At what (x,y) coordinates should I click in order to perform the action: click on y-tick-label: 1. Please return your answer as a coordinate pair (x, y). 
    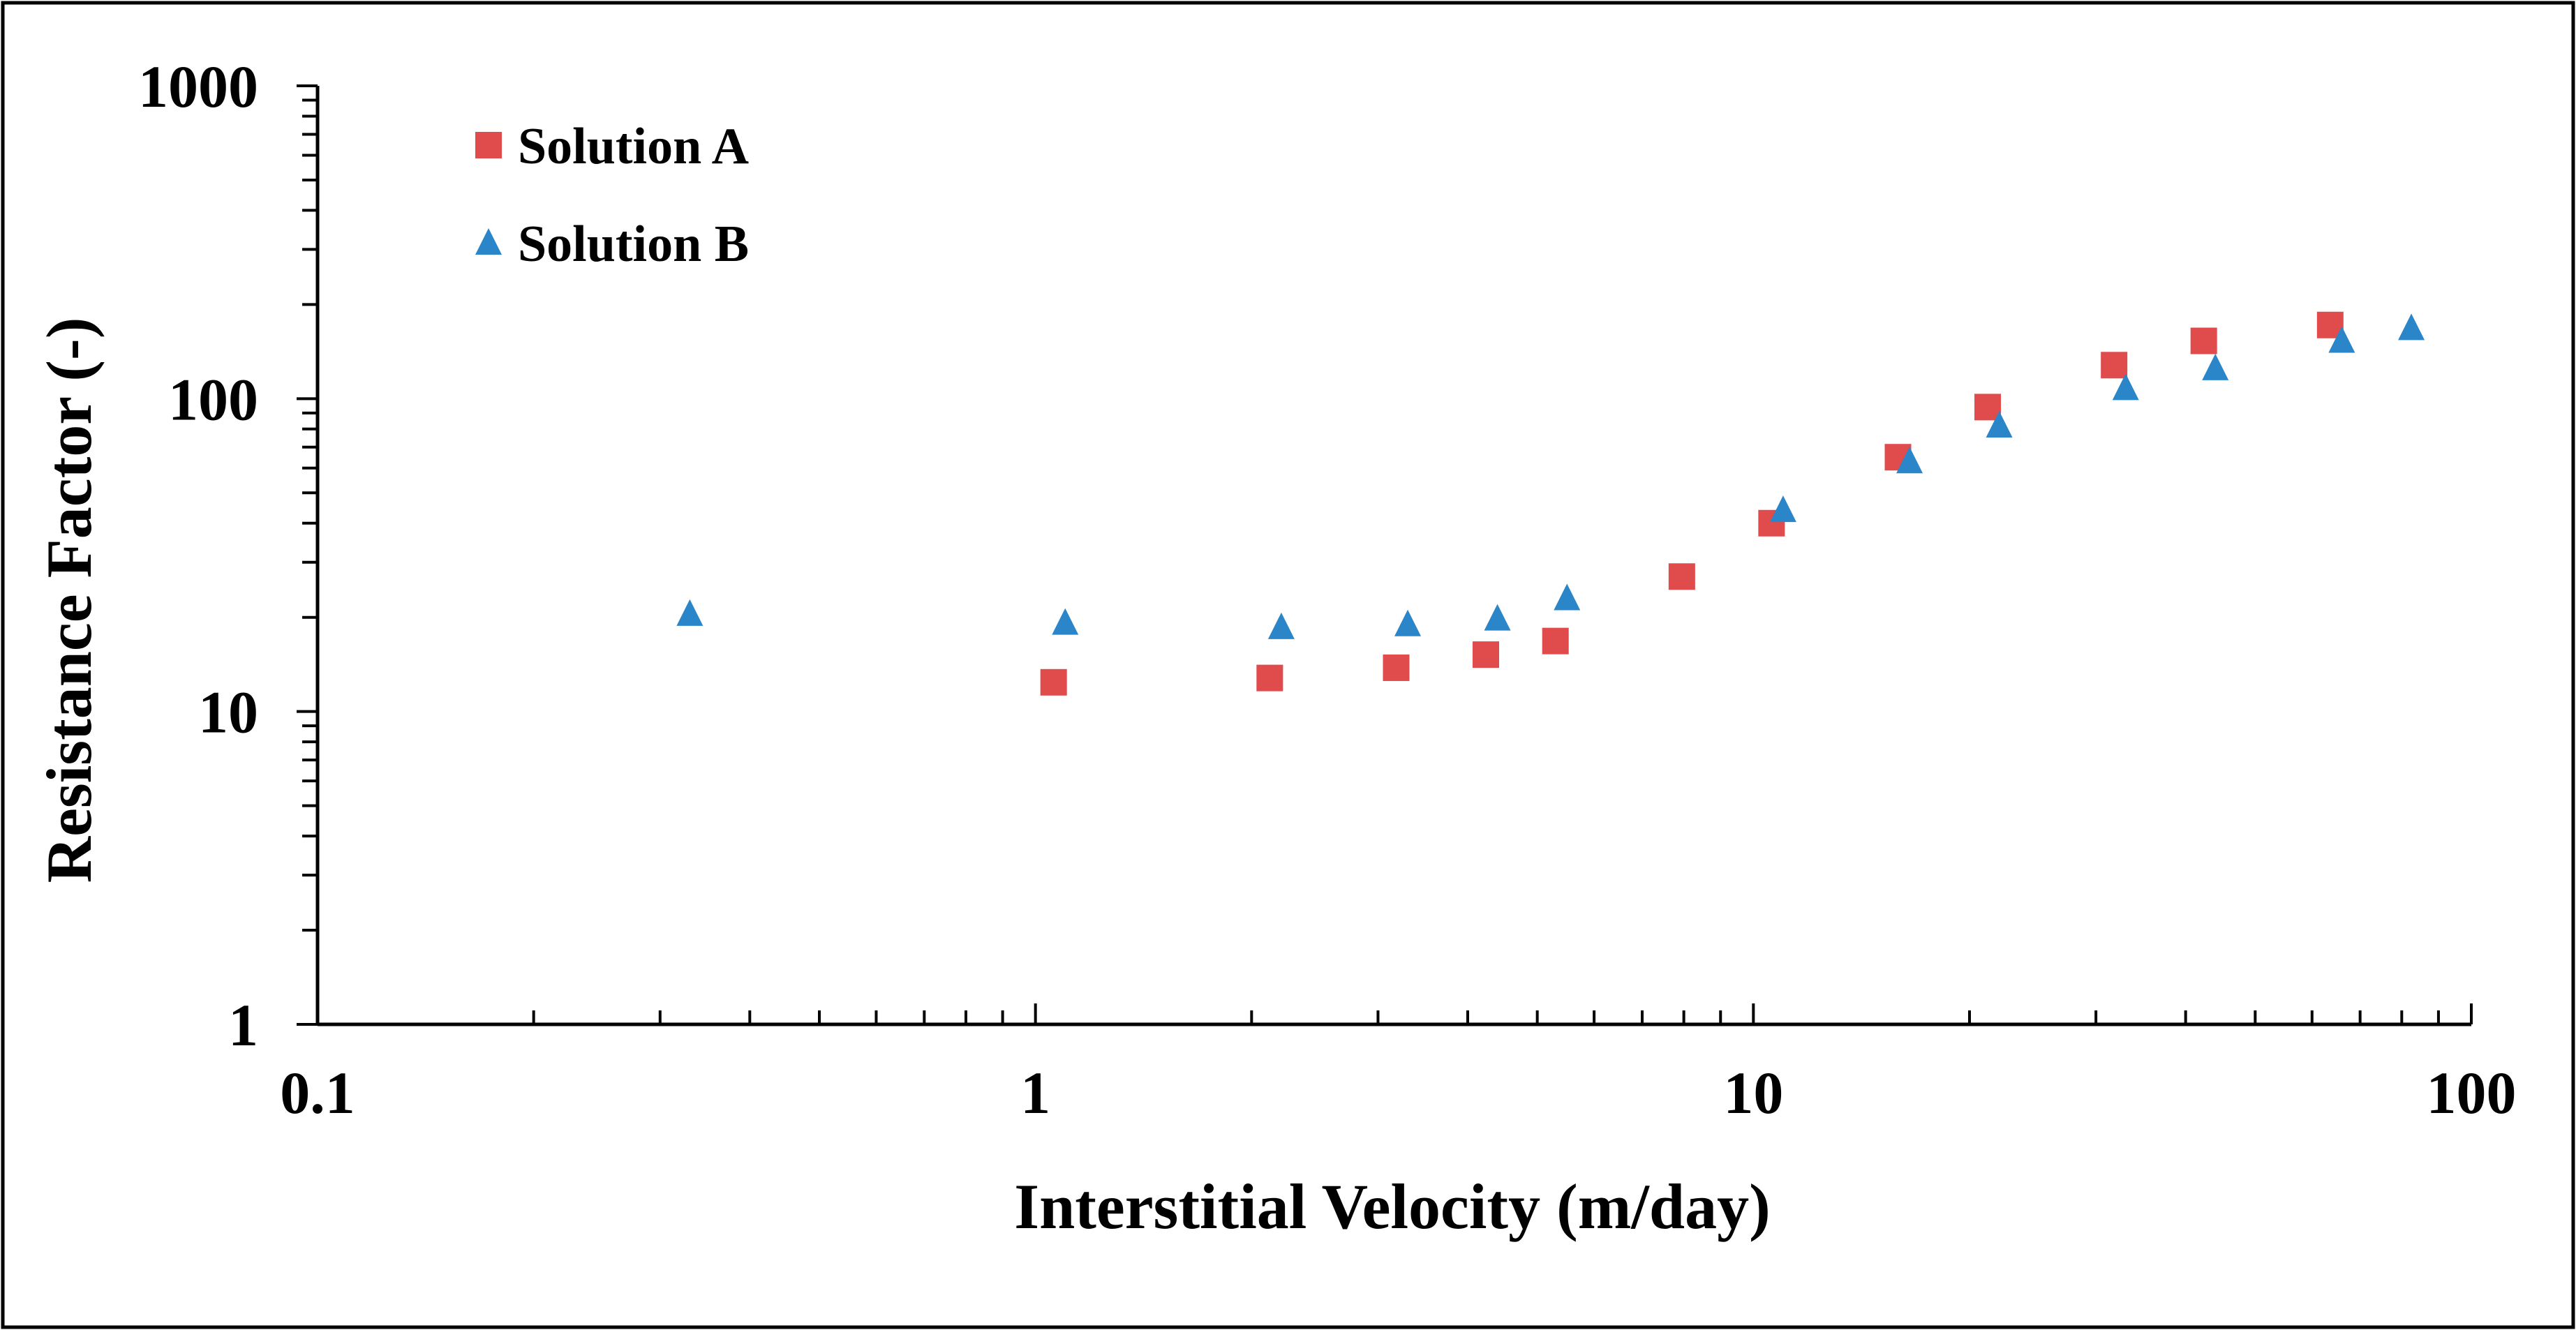
    Looking at the image, I should click on (243, 1026).